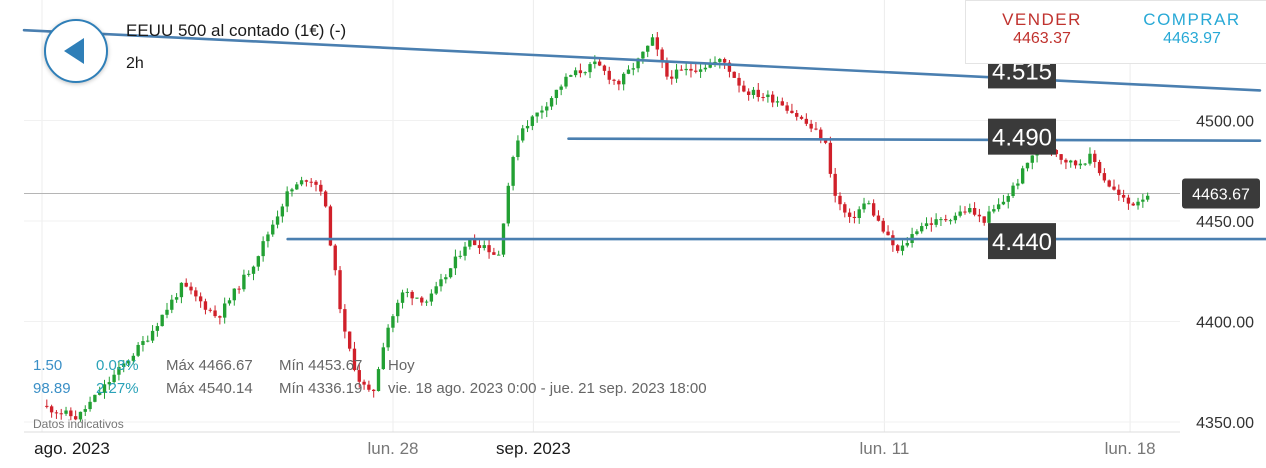  Describe the element at coordinates (1221, 193) in the screenshot. I see `current-price-badge: 4463.67` at that location.